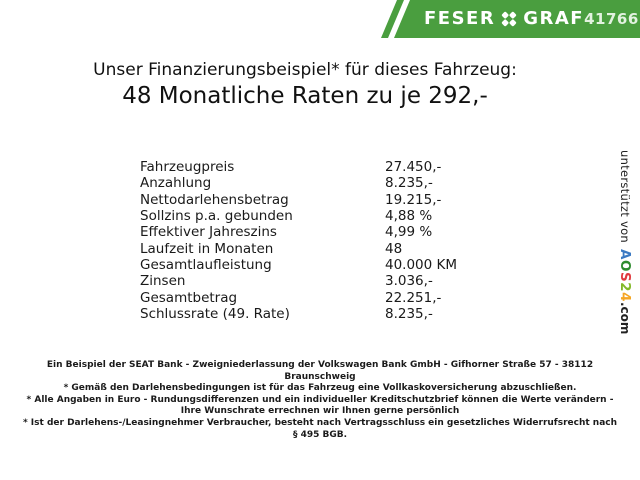 The height and width of the screenshot is (480, 640). What do you see at coordinates (625, 254) in the screenshot?
I see `aos24-letter-0: A` at bounding box center [625, 254].